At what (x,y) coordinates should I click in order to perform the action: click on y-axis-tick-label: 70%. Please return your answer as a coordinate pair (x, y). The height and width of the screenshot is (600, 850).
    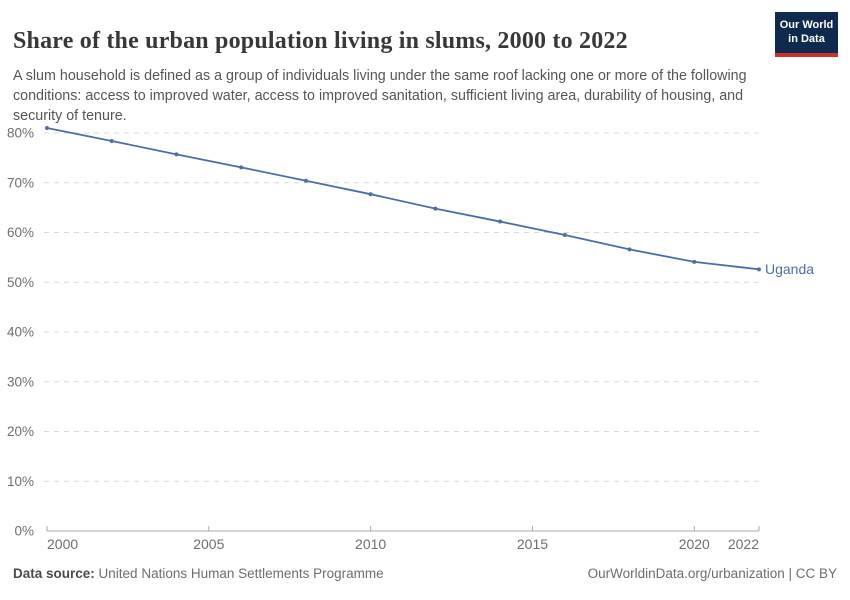
    Looking at the image, I should click on (20, 182).